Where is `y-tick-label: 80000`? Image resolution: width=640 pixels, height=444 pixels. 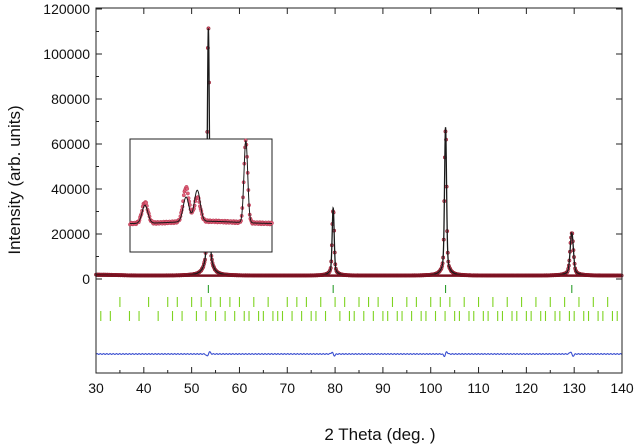
y-tick-label: 80000 is located at coordinates (70, 99).